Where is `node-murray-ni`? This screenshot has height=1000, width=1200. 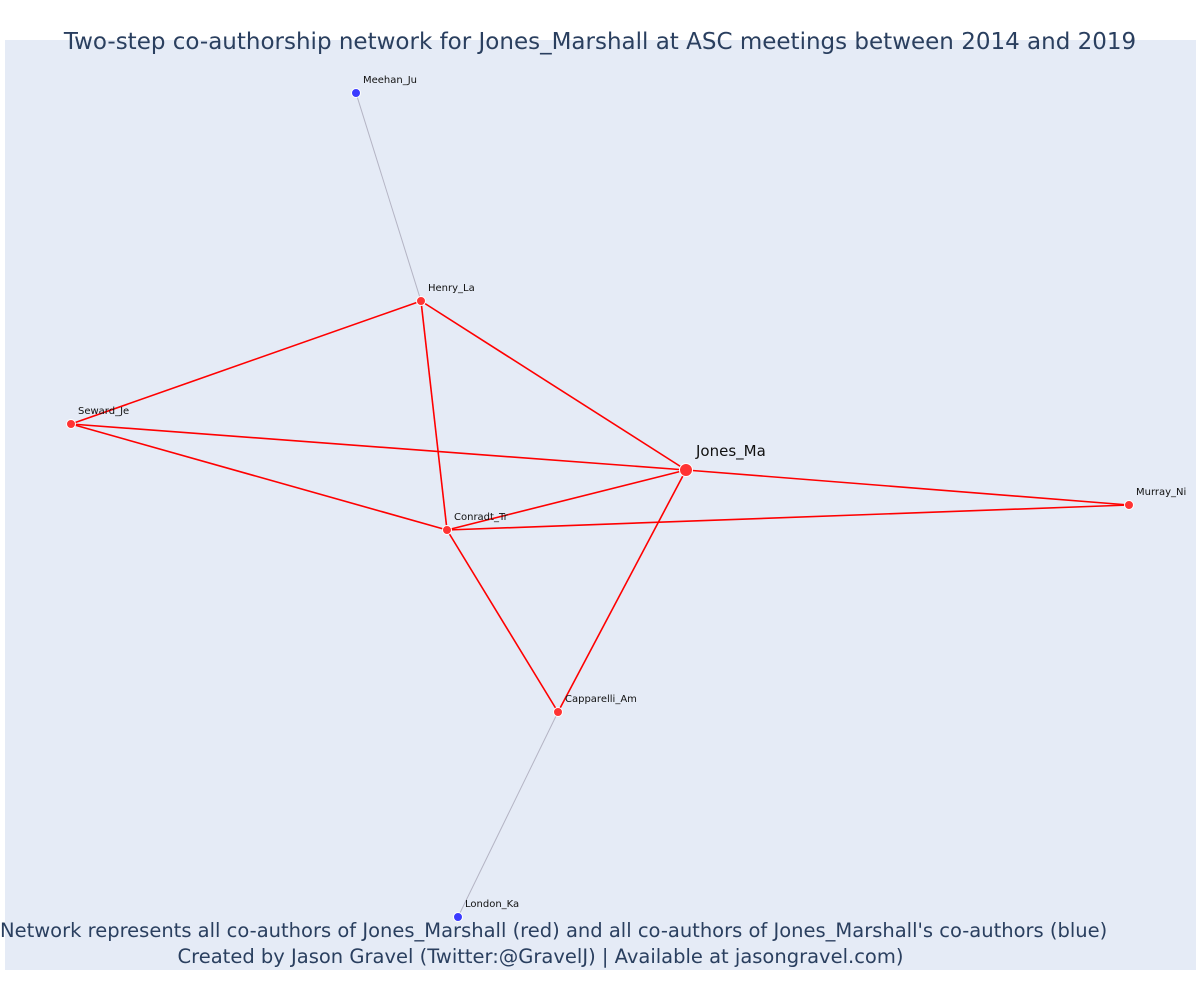 node-murray-ni is located at coordinates (1129, 505).